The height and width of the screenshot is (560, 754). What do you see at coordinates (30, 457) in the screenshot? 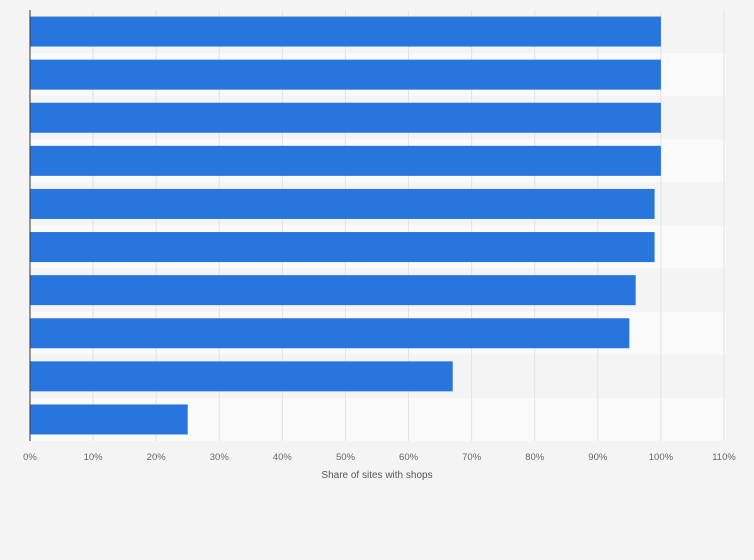
I see `x-tick-label: 0%` at bounding box center [30, 457].